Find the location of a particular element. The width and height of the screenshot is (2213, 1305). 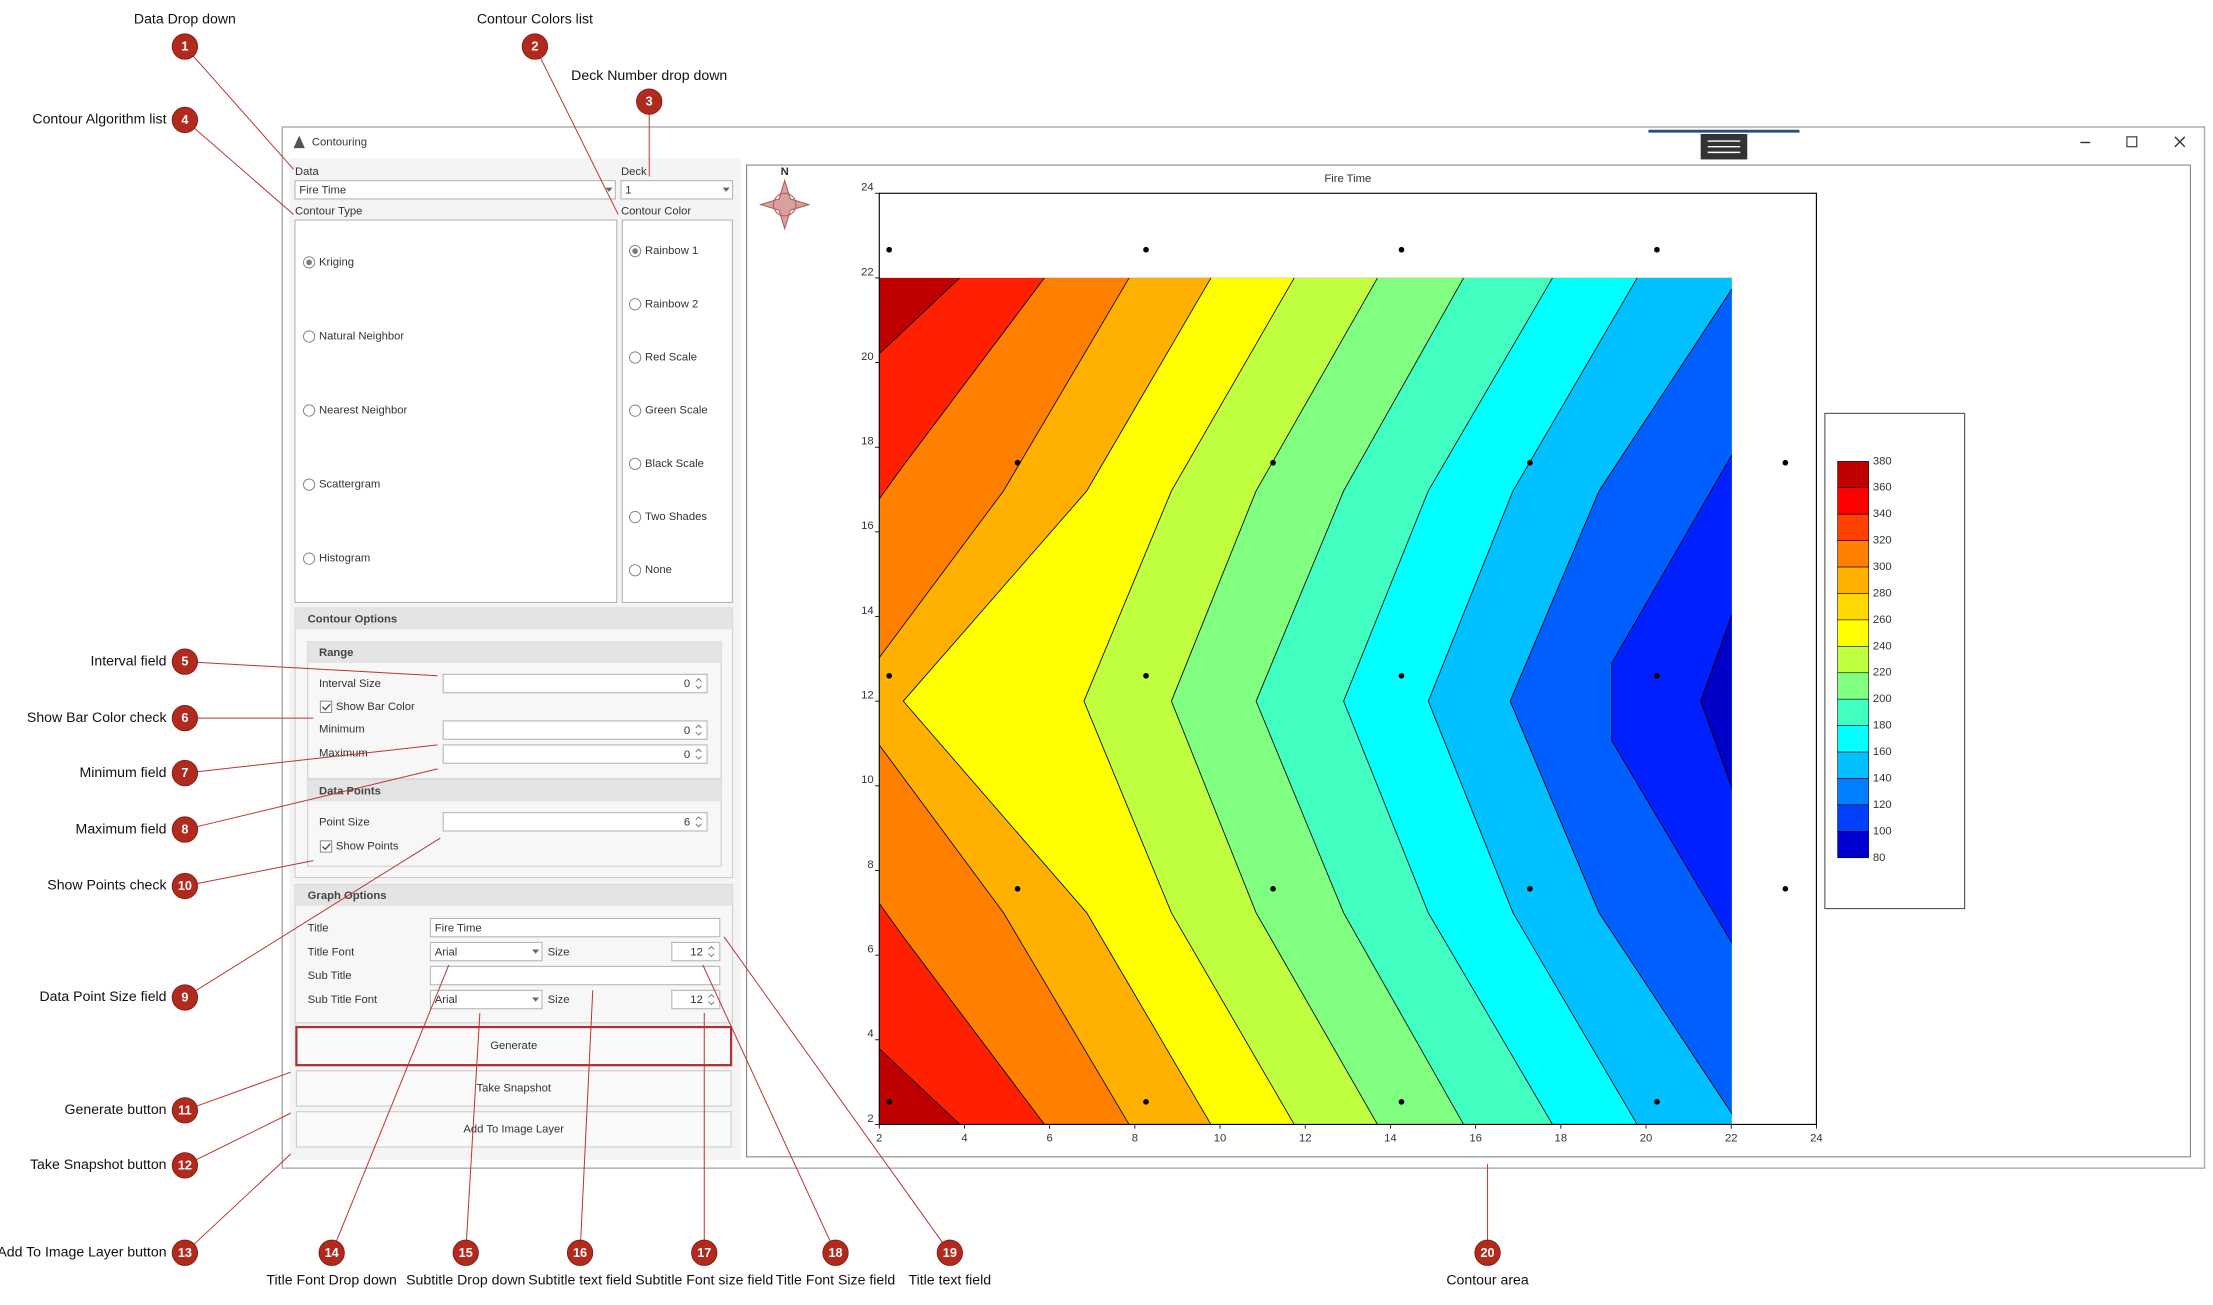

label: Size is located at coordinates (559, 1000).